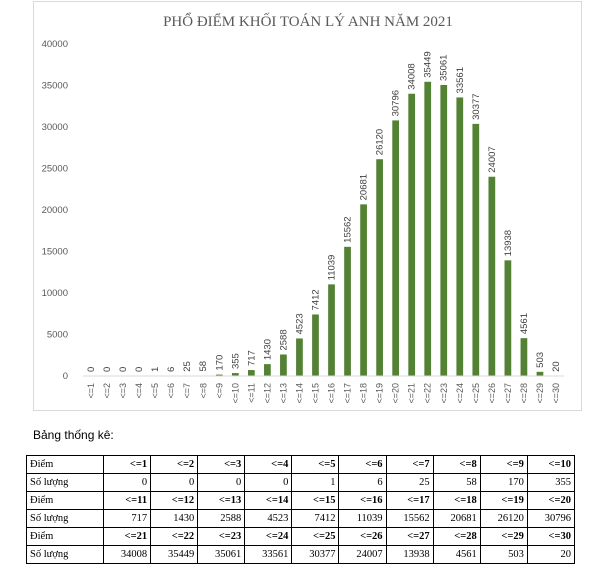  I want to click on x-tick-label: <=17, so click(348, 393).